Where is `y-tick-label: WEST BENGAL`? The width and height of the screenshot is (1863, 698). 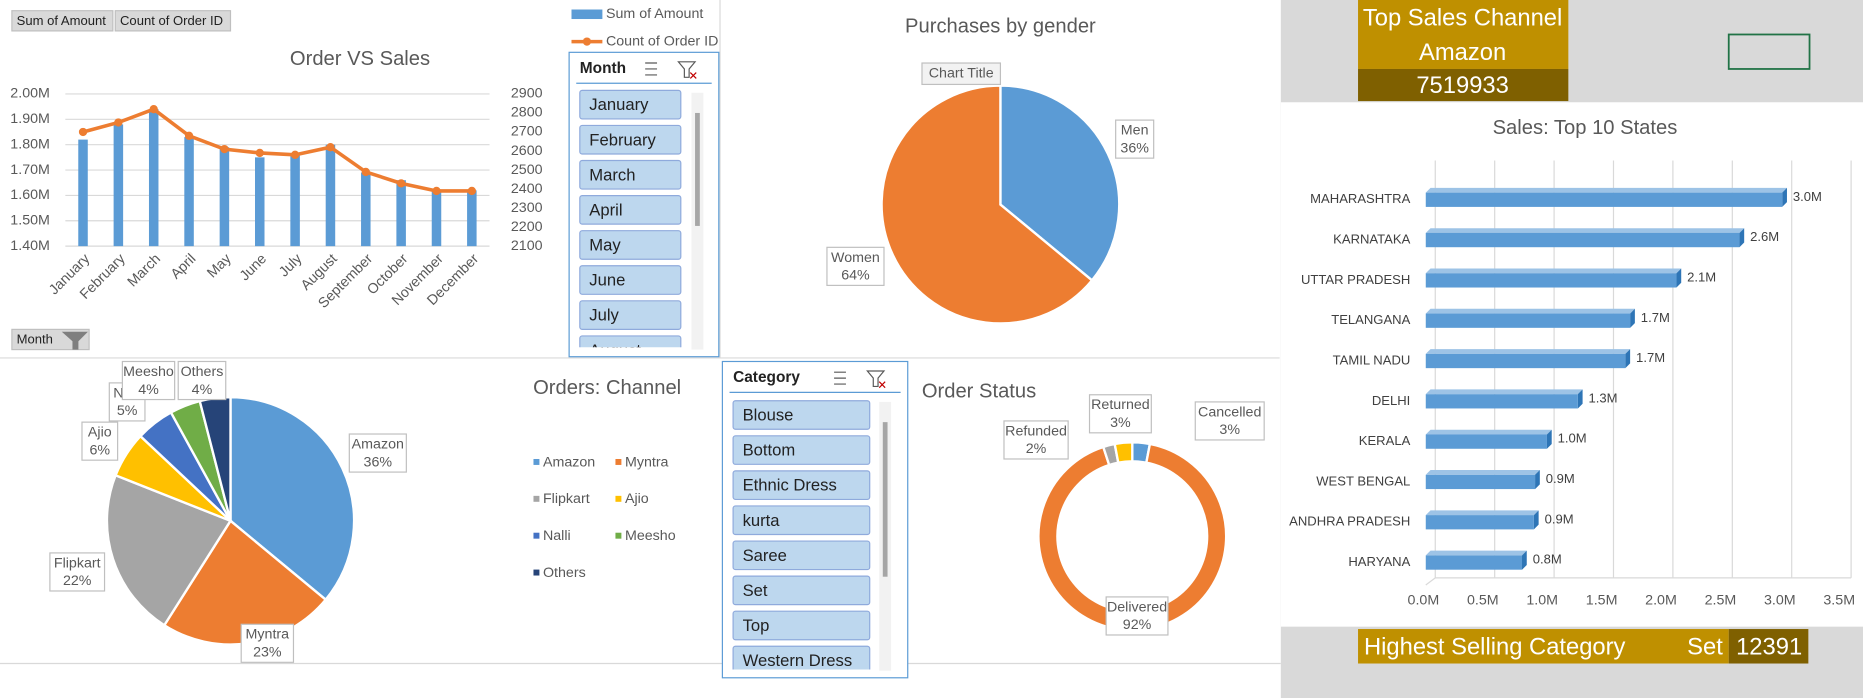
y-tick-label: WEST BENGAL is located at coordinates (1363, 480).